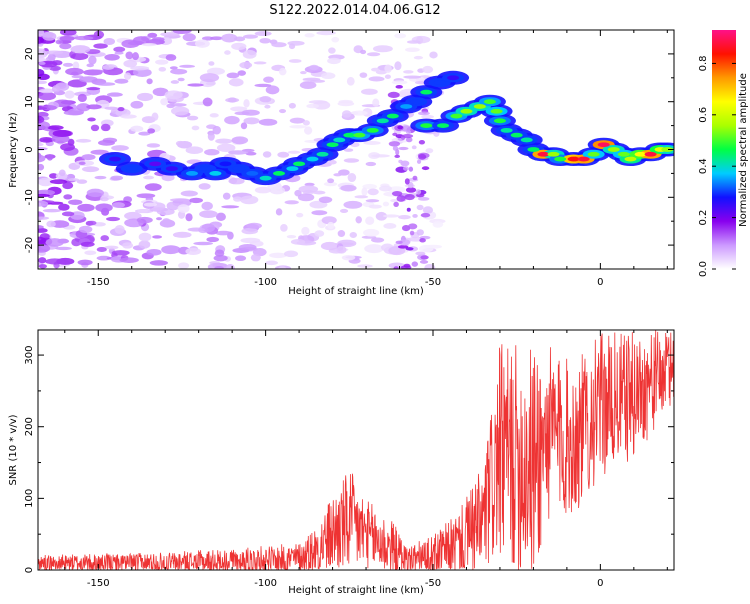 Image resolution: width=750 pixels, height=604 pixels. Describe the element at coordinates (29, 54) in the screenshot. I see `y-tick-label: 20` at that location.